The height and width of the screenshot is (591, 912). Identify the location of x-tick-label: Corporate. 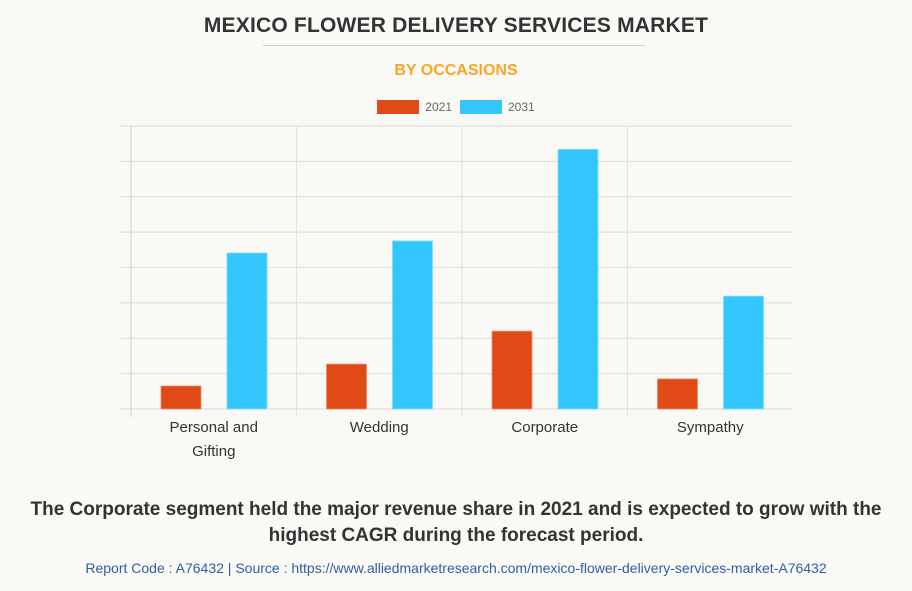
(544, 427).